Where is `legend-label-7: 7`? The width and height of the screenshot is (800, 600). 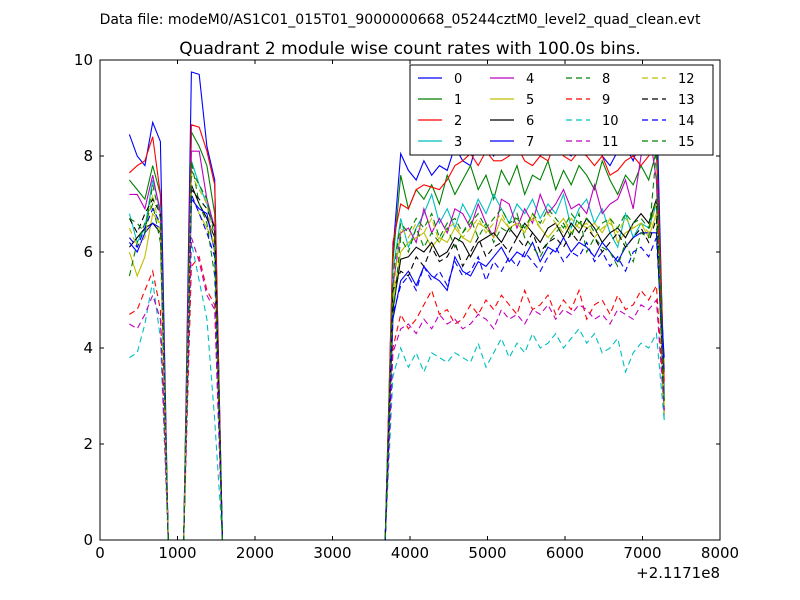 legend-label-7: 7 is located at coordinates (530, 142).